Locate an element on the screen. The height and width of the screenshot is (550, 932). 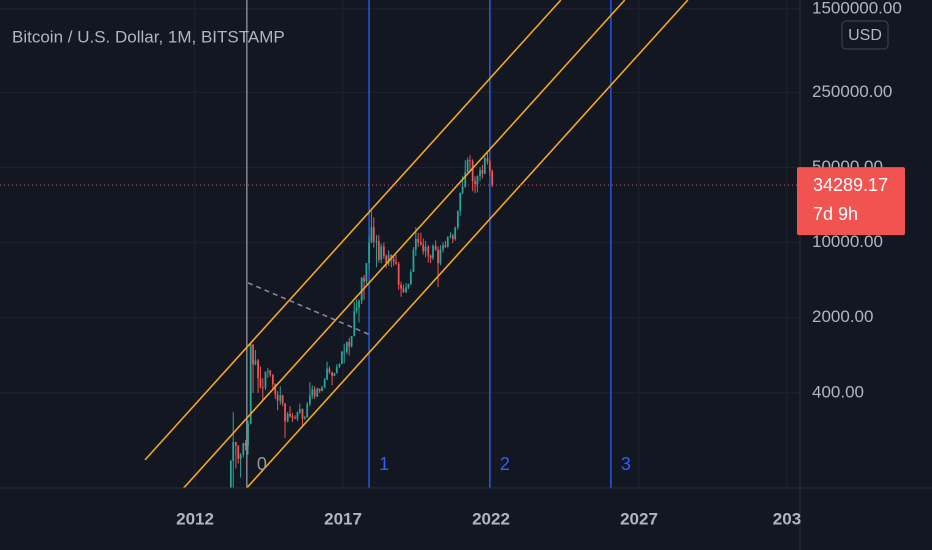
vertical-marker-label: 3 is located at coordinates (626, 464).